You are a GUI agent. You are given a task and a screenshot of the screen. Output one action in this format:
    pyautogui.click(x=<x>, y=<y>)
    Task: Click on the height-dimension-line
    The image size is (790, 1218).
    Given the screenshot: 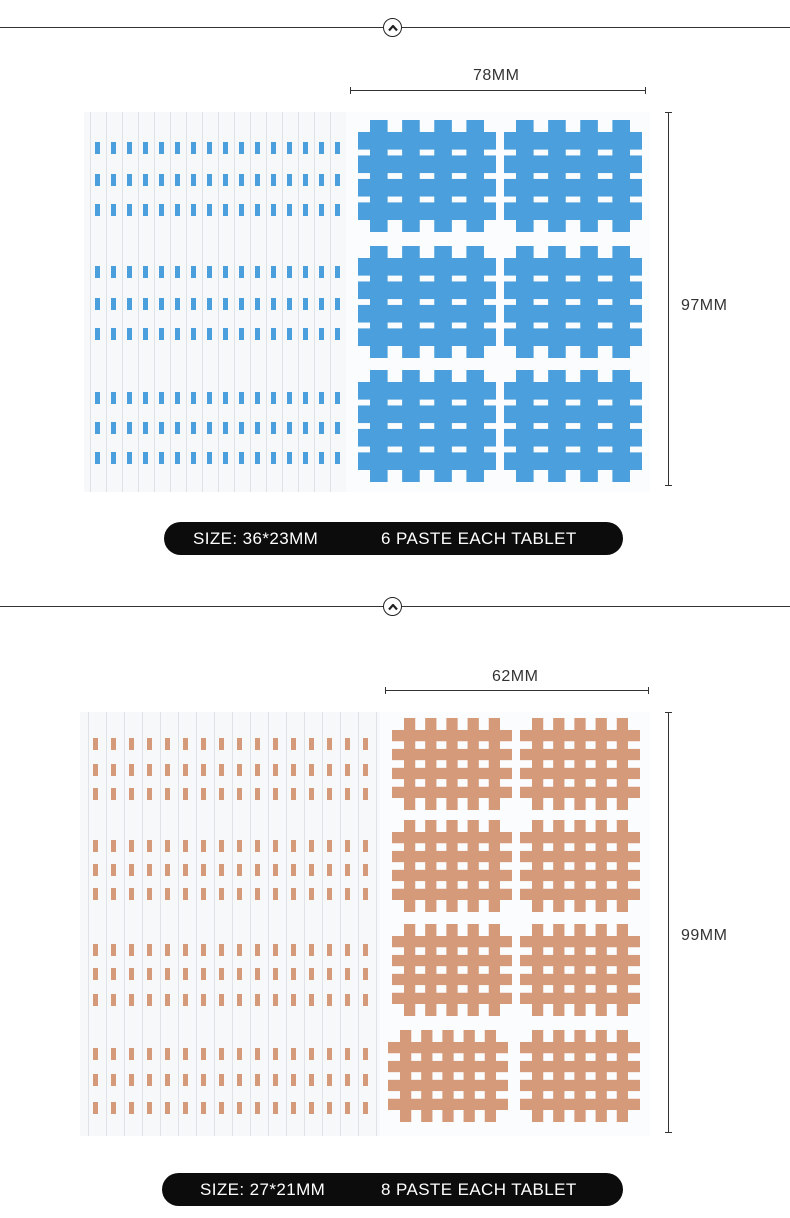 What is the action you would take?
    pyautogui.click(x=668, y=922)
    